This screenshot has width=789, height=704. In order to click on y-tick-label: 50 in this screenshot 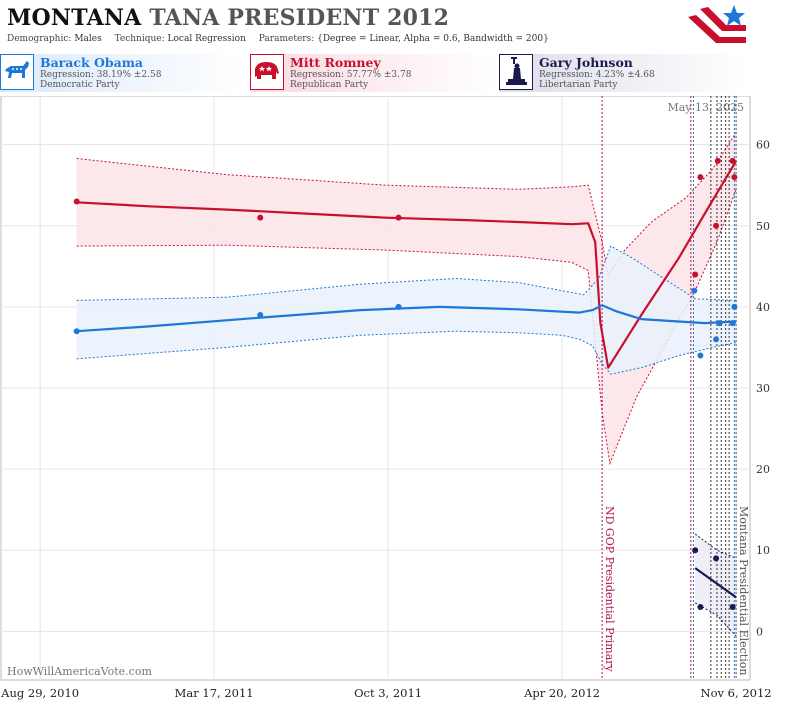, I will do `click(763, 226)`.